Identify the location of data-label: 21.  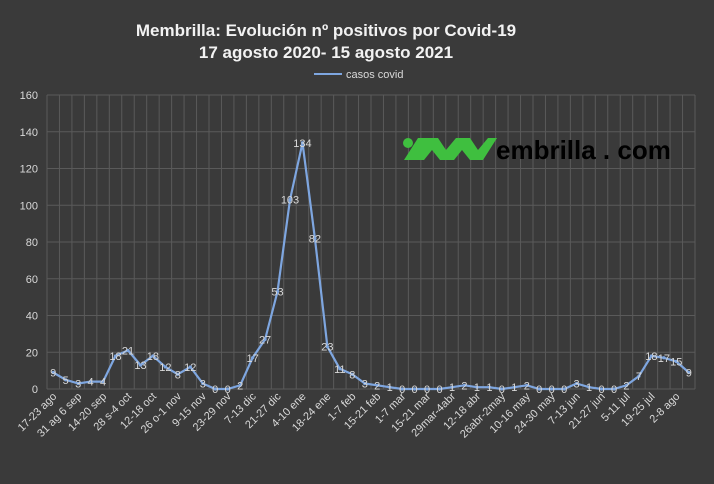
(128, 351).